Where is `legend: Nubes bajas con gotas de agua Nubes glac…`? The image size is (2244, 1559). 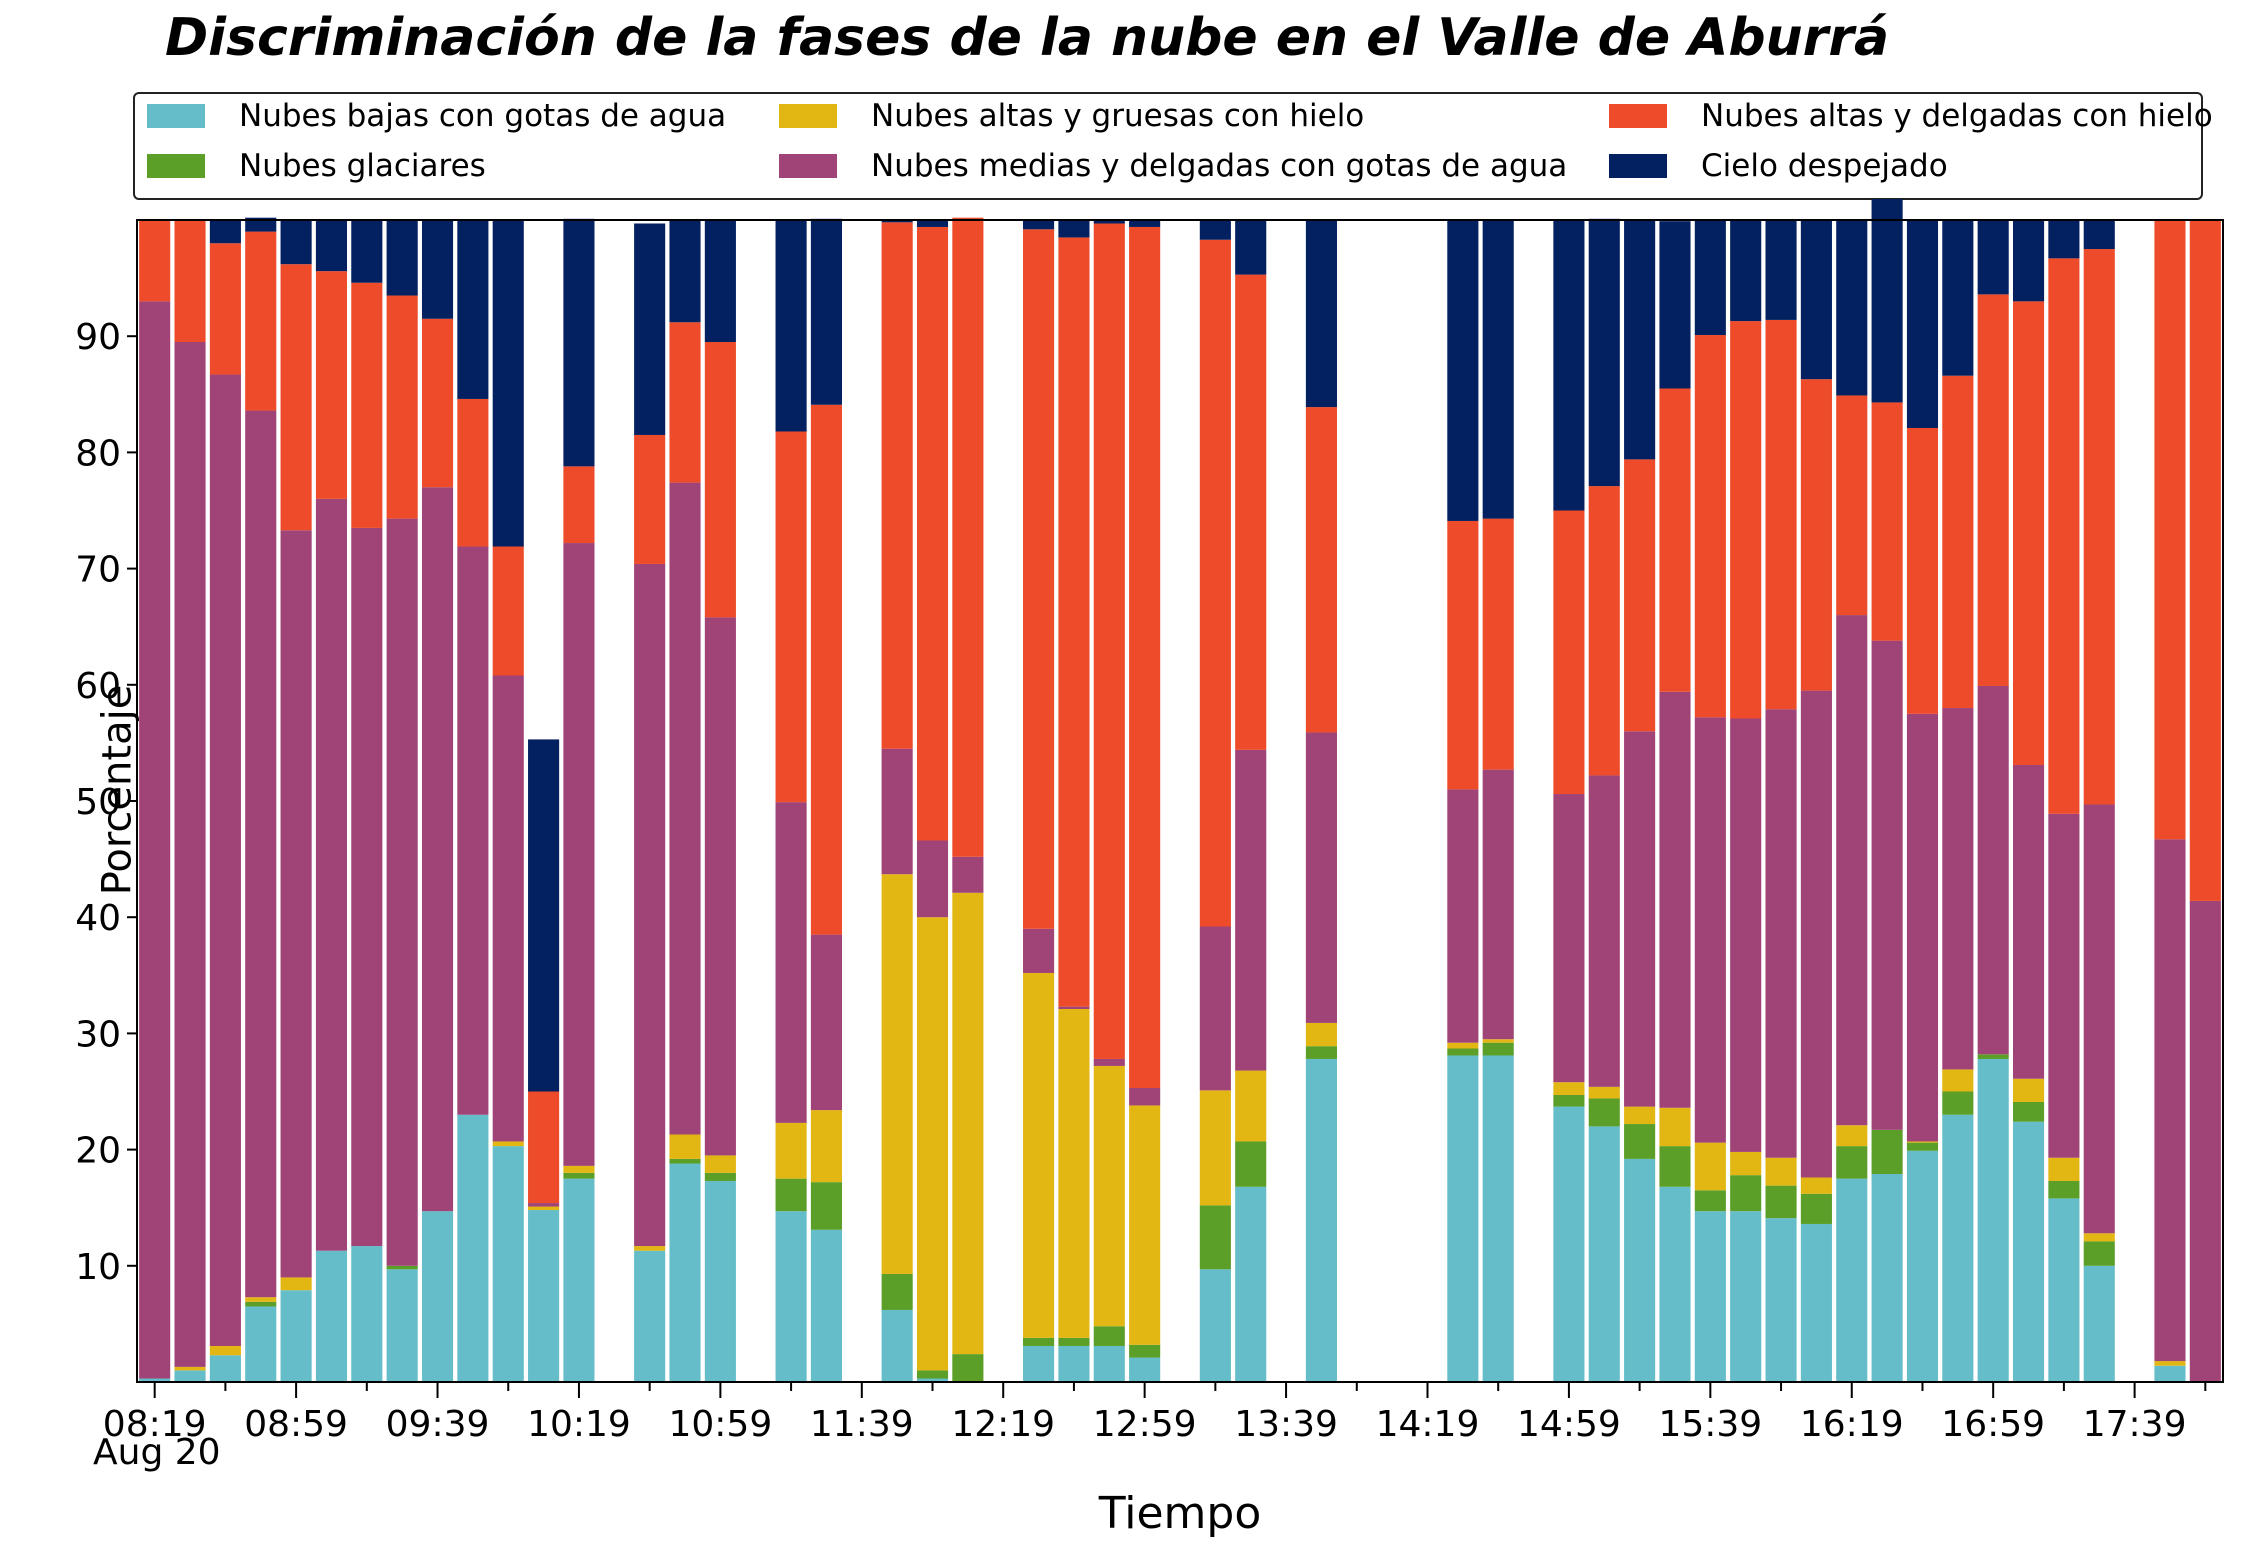 legend: Nubes bajas con gotas de agua Nubes glac… is located at coordinates (1173, 146).